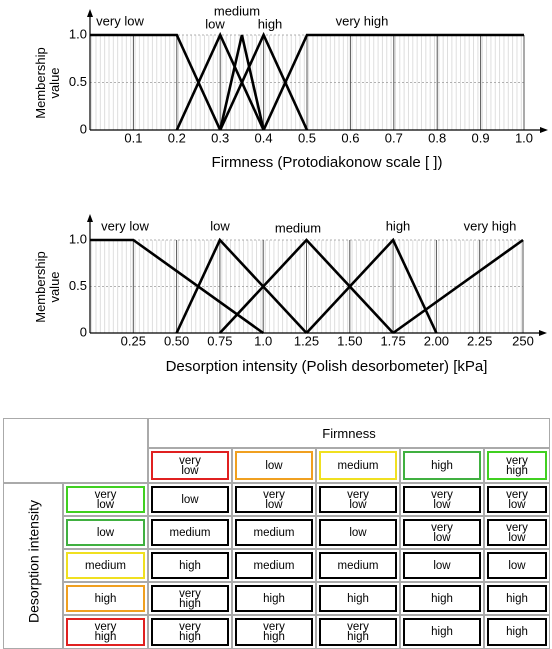 Image resolution: width=552 pixels, height=649 pixels. Describe the element at coordinates (90, 218) in the screenshot. I see `y-axis-arrow` at that location.